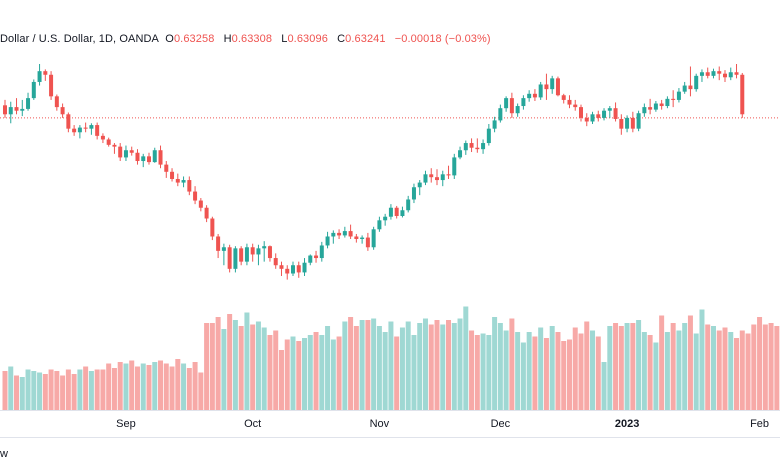 The width and height of the screenshot is (780, 470). I want to click on time-tick-label: 2023, so click(627, 424).